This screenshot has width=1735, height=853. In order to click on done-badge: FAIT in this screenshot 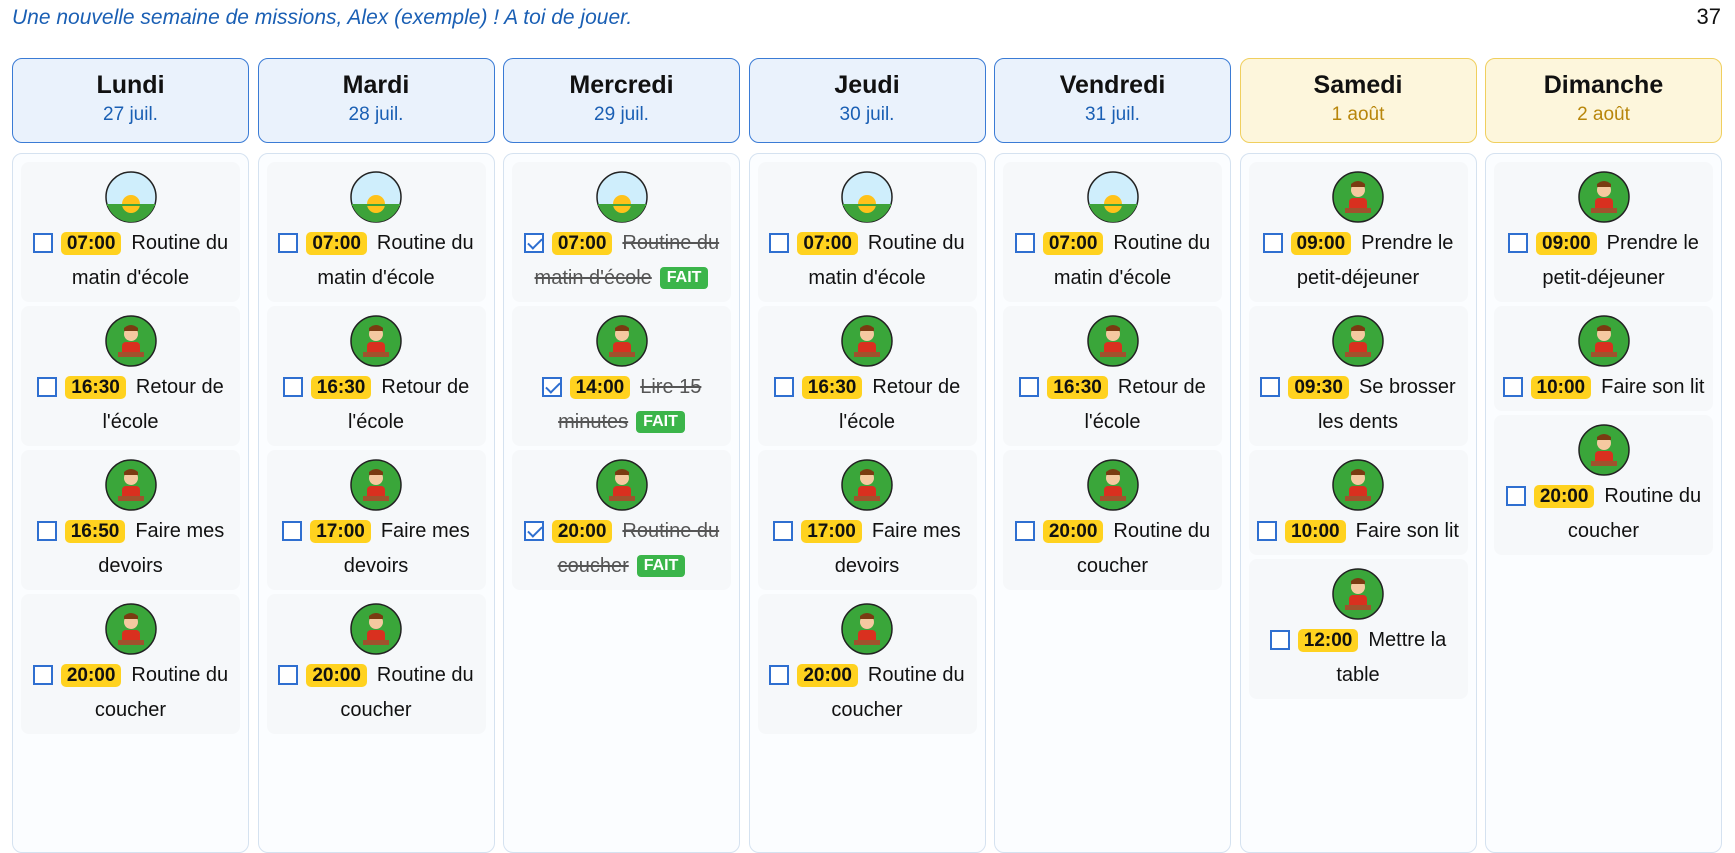, I will do `click(661, 566)`.